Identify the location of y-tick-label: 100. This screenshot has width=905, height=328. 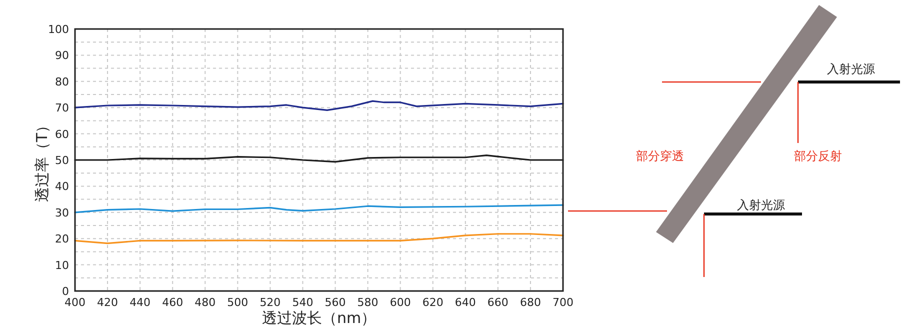
(58, 29).